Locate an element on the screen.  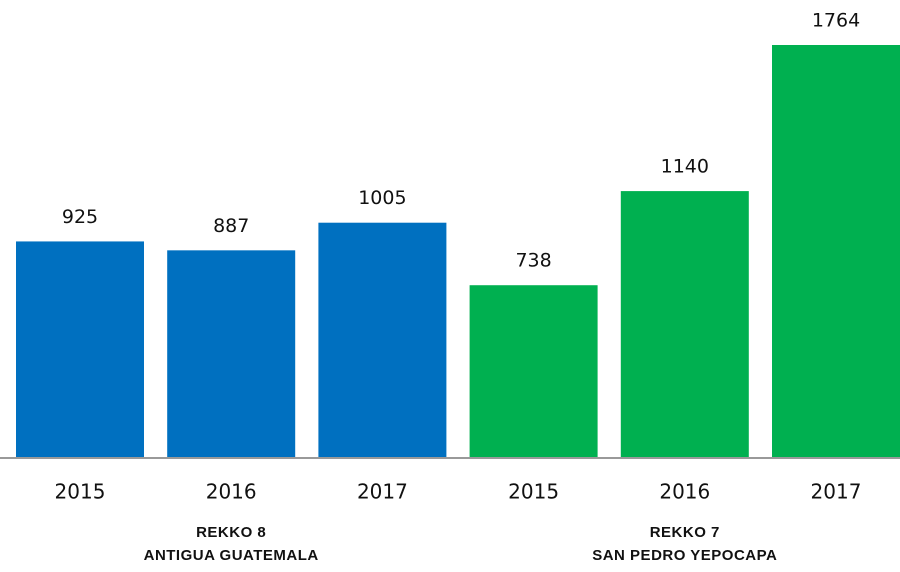
value-label: 1005 is located at coordinates (382, 198).